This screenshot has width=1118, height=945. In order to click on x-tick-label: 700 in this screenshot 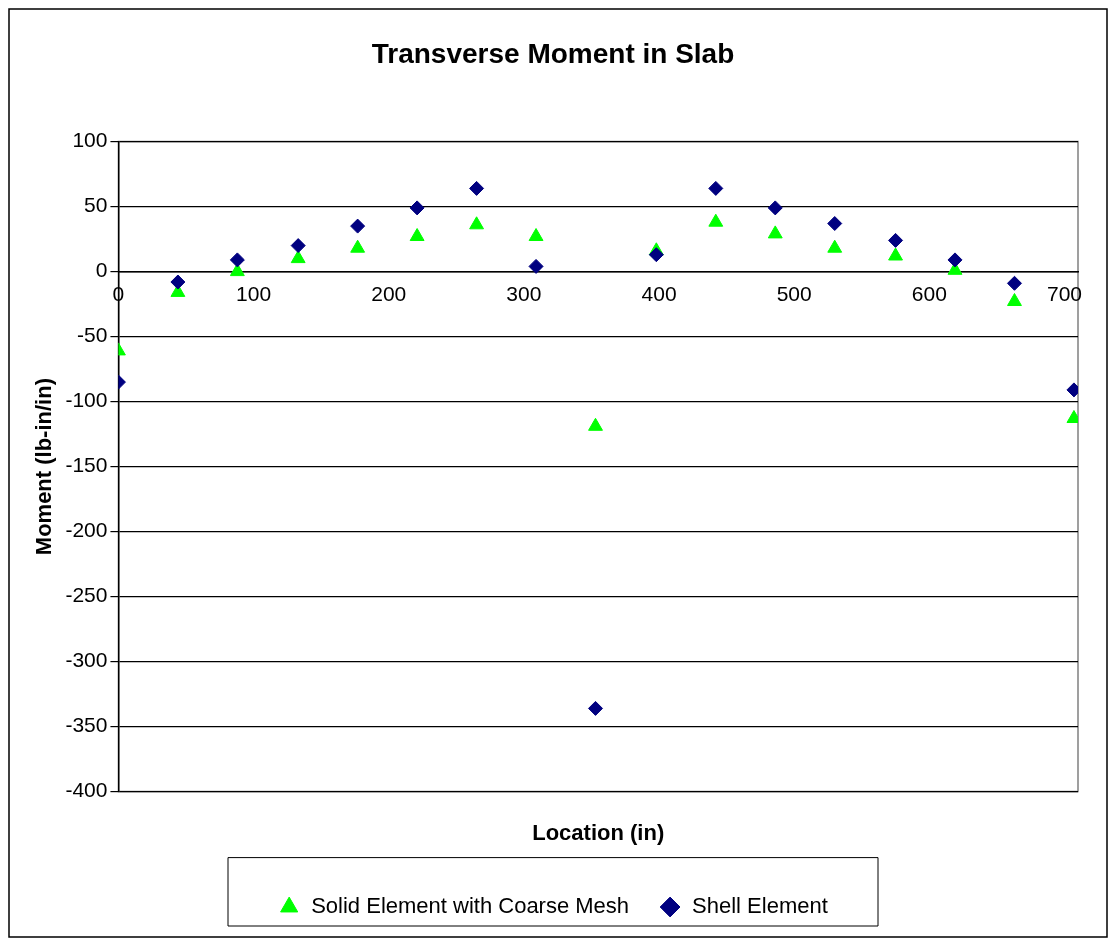, I will do `click(1064, 293)`.